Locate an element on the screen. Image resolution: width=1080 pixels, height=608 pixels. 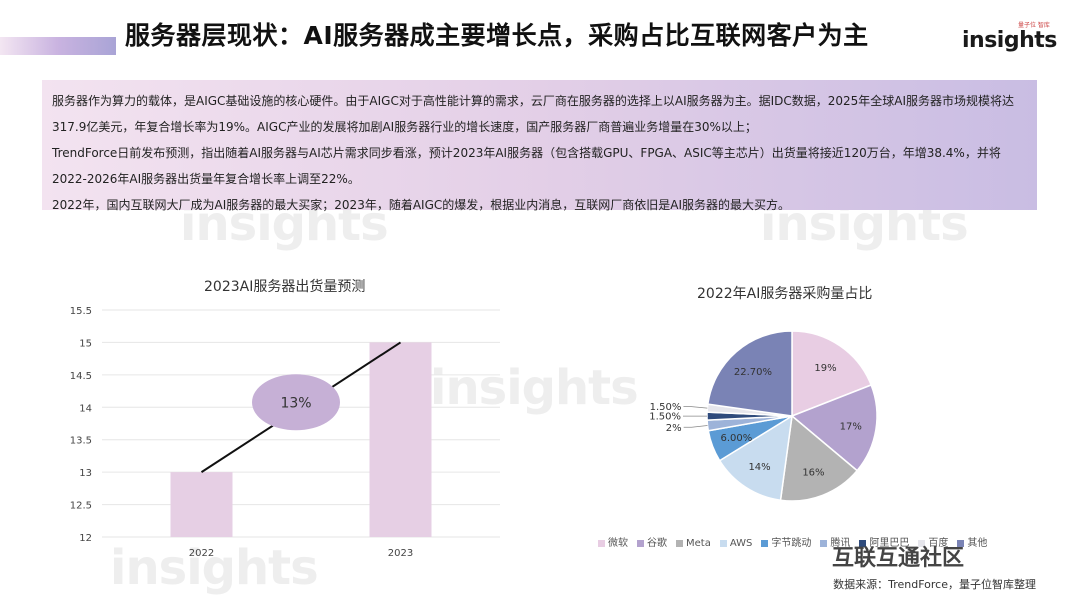
title-accent-bar is located at coordinates (58, 46).